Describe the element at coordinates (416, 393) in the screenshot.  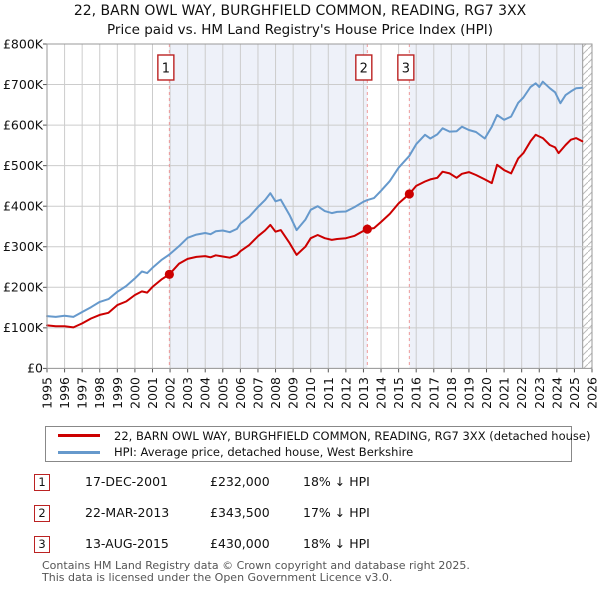
I see `x-axis-year-label: 2016` at that location.